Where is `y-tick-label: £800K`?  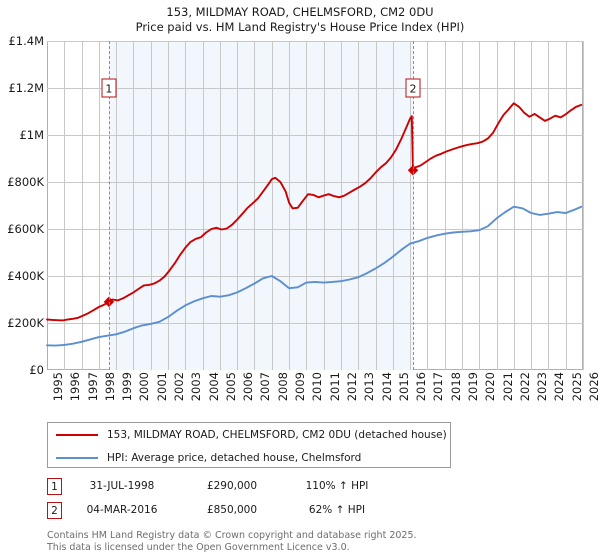 y-tick-label: £800K is located at coordinates (25, 182).